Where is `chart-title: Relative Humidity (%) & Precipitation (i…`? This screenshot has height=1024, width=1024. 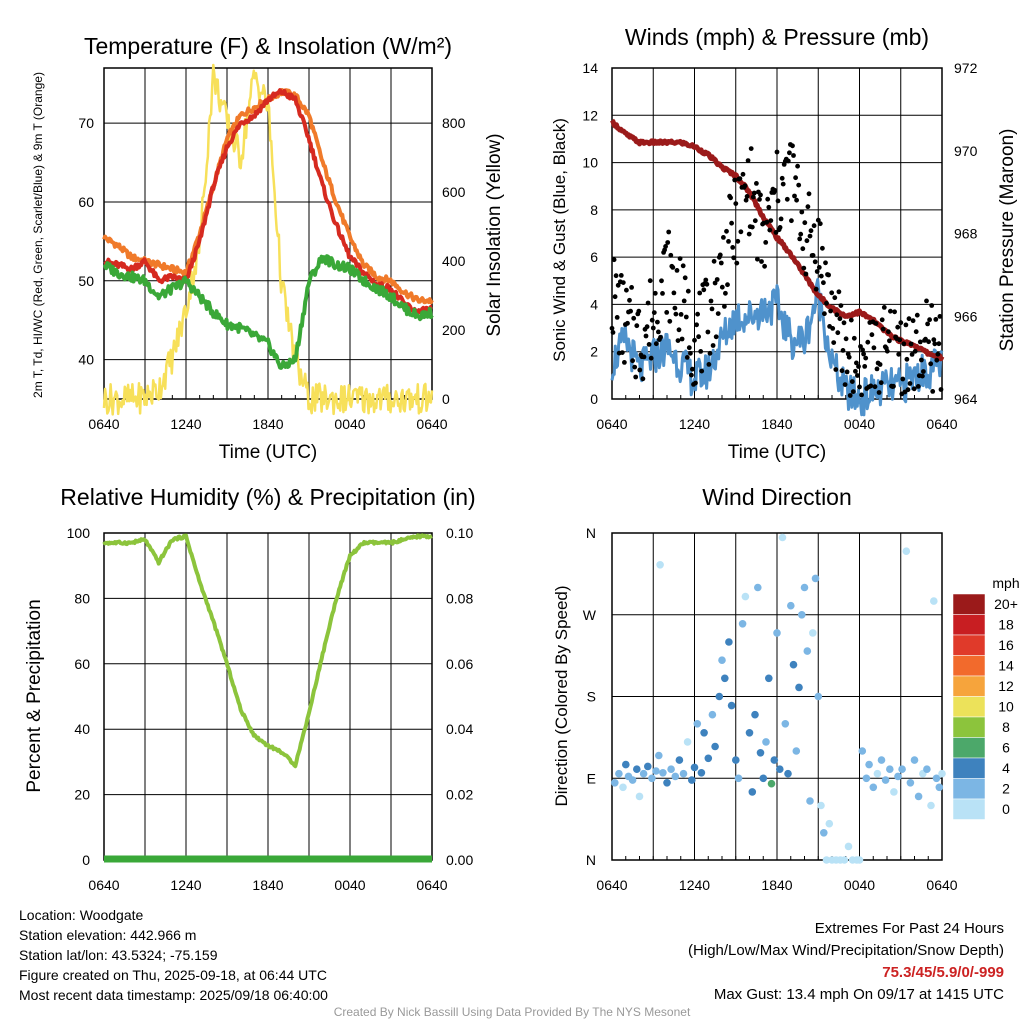 chart-title: Relative Humidity (%) & Precipitation (i… is located at coordinates (267, 497).